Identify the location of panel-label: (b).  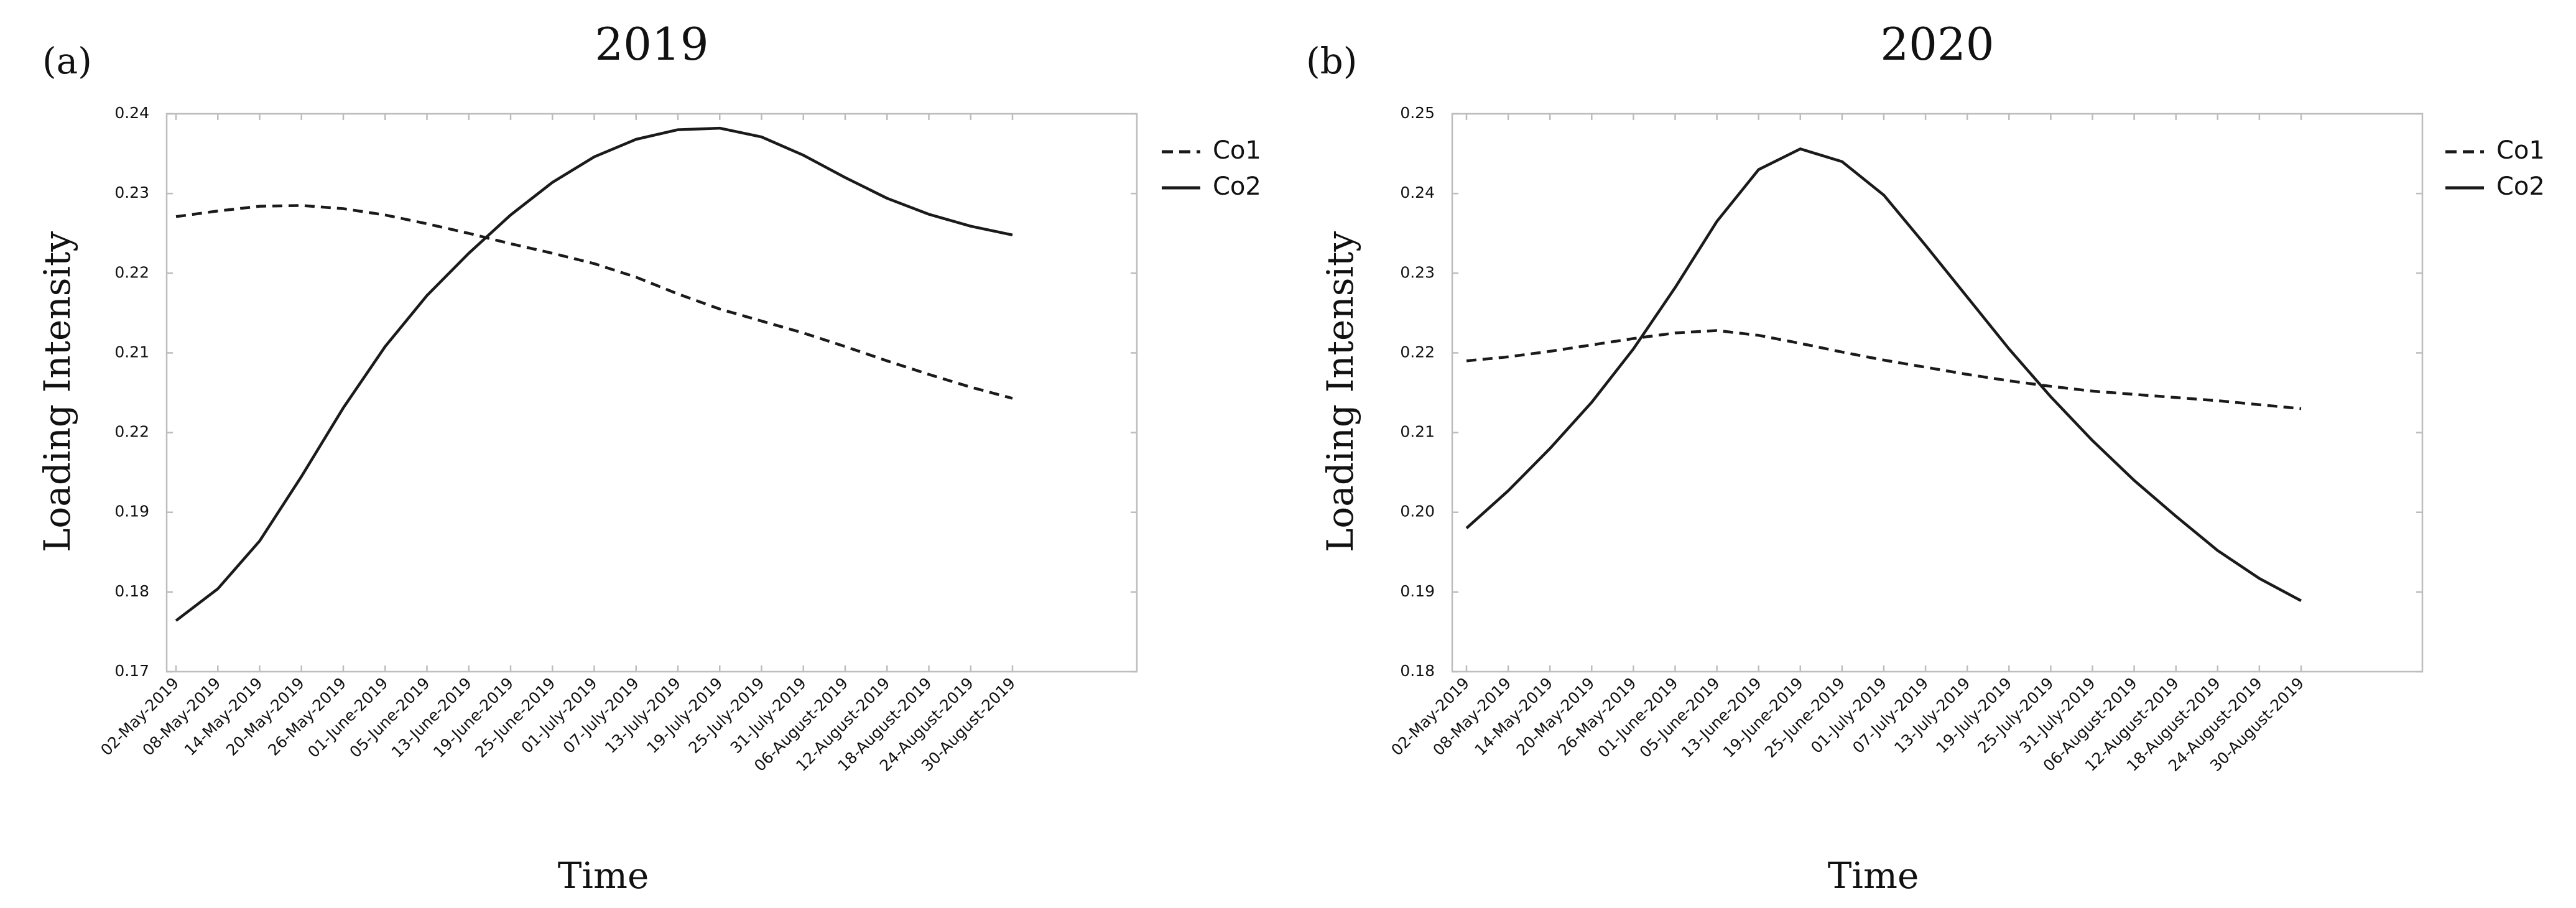
(1332, 61).